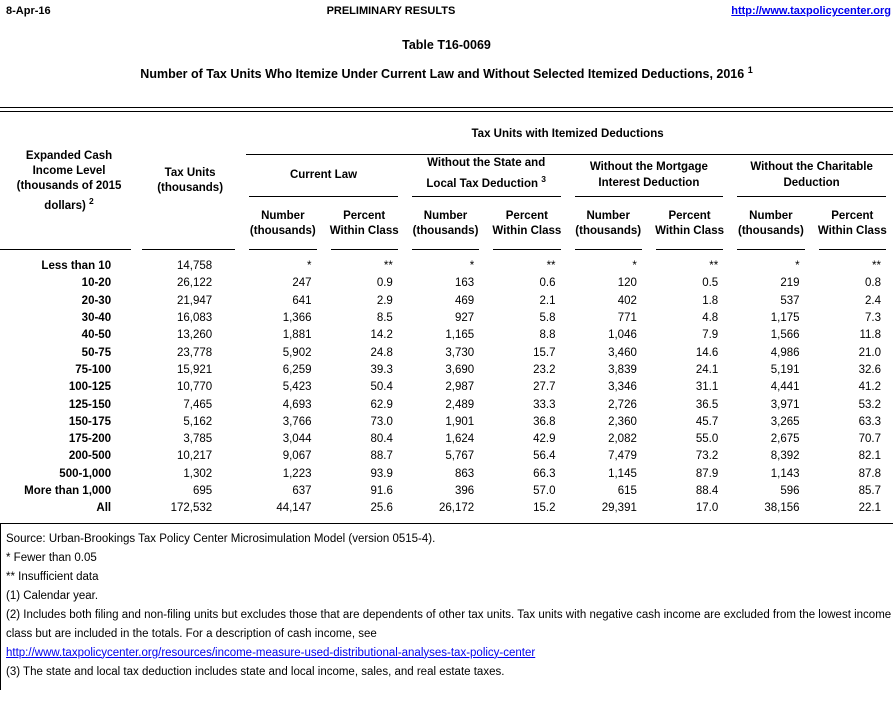 The image size is (893, 701). Describe the element at coordinates (460, 387) in the screenshot. I see `cell-value: 2,987` at that location.